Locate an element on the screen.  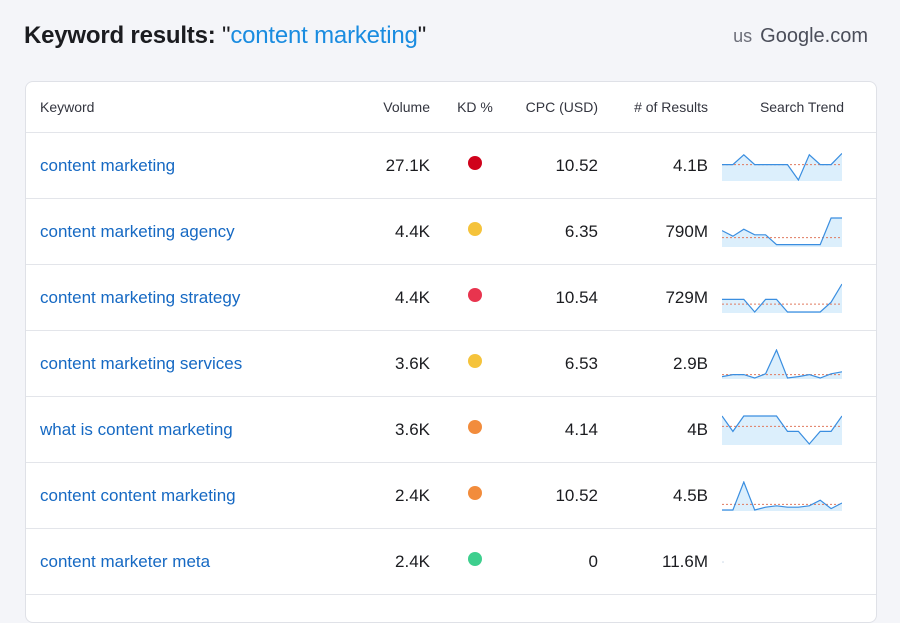
cpc-cell: 10.54 is located at coordinates (576, 297).